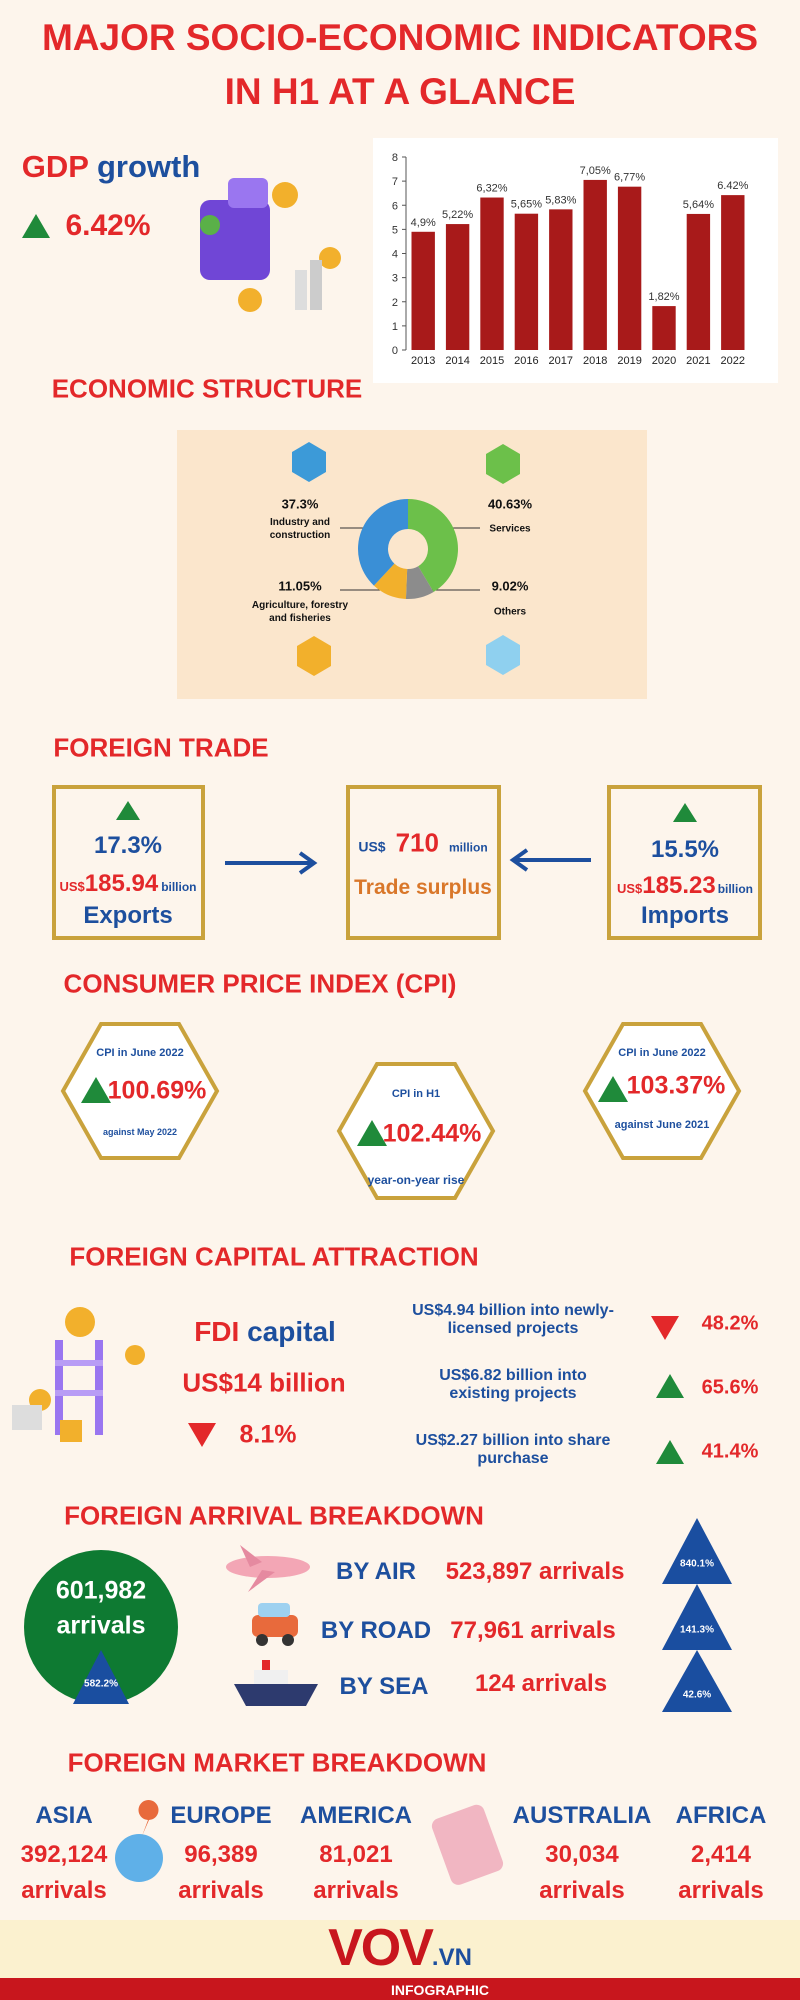 The width and height of the screenshot is (800, 2000). Describe the element at coordinates (395, 279) in the screenshot. I see `y-tick-label: 3` at that location.